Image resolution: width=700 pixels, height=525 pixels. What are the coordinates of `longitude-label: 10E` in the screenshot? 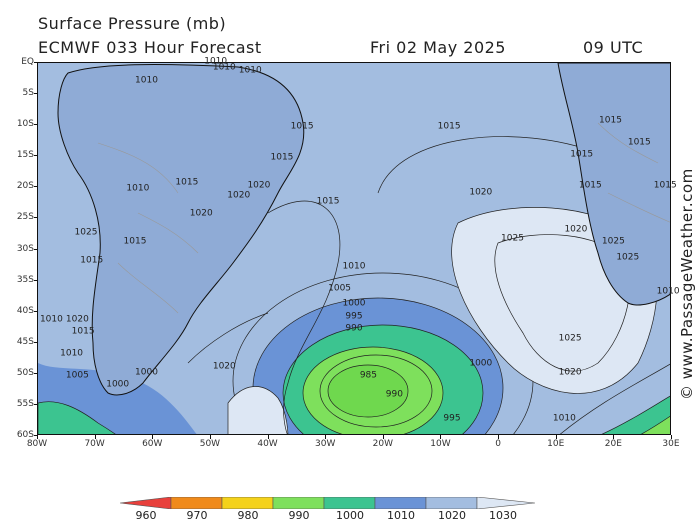 It's located at (556, 444).